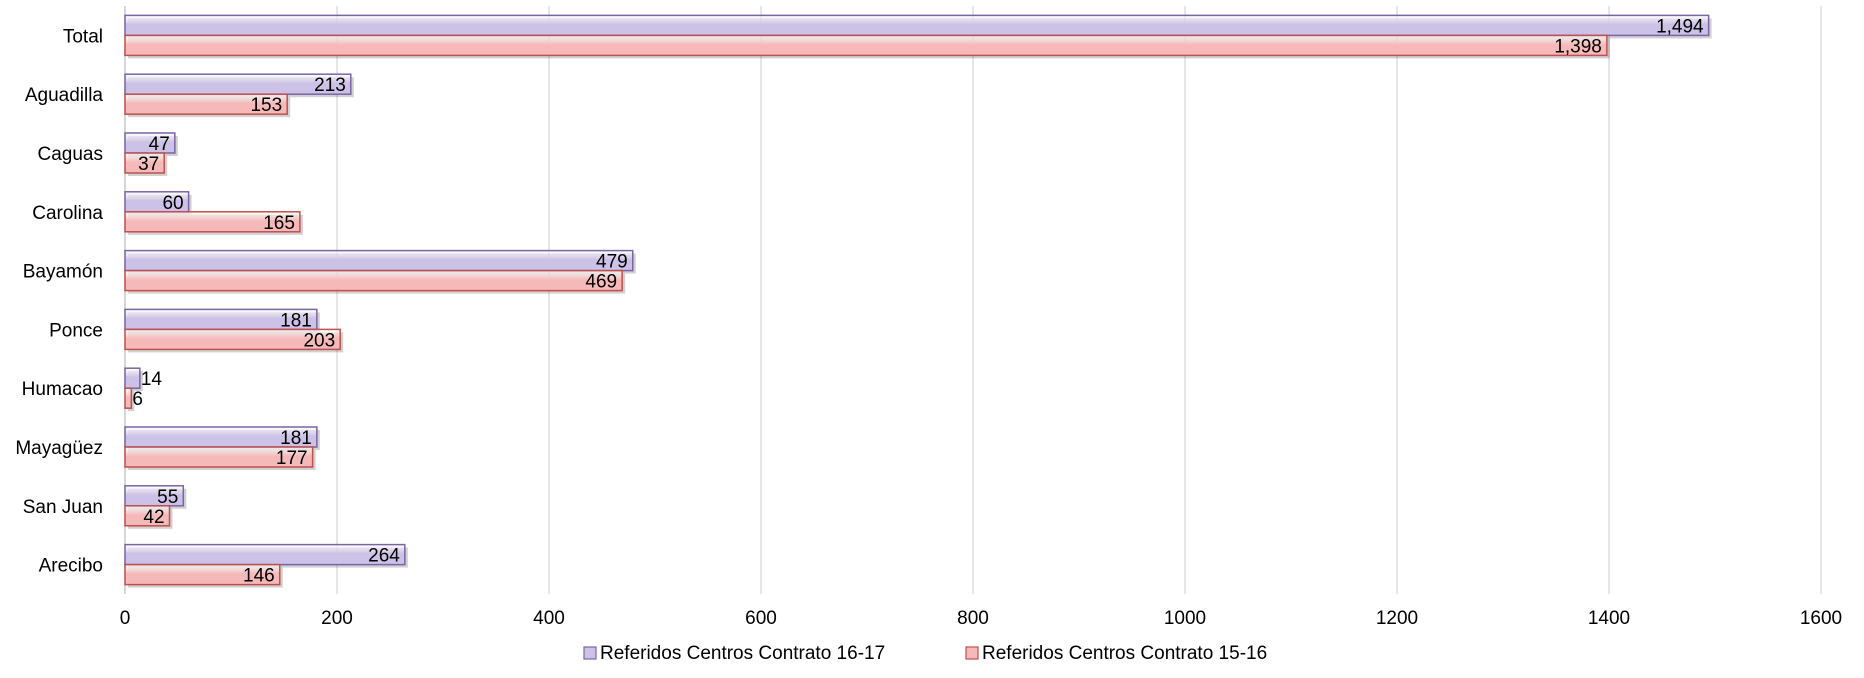 Image resolution: width=1864 pixels, height=678 pixels. I want to click on data-label: 1,398, so click(1578, 46).